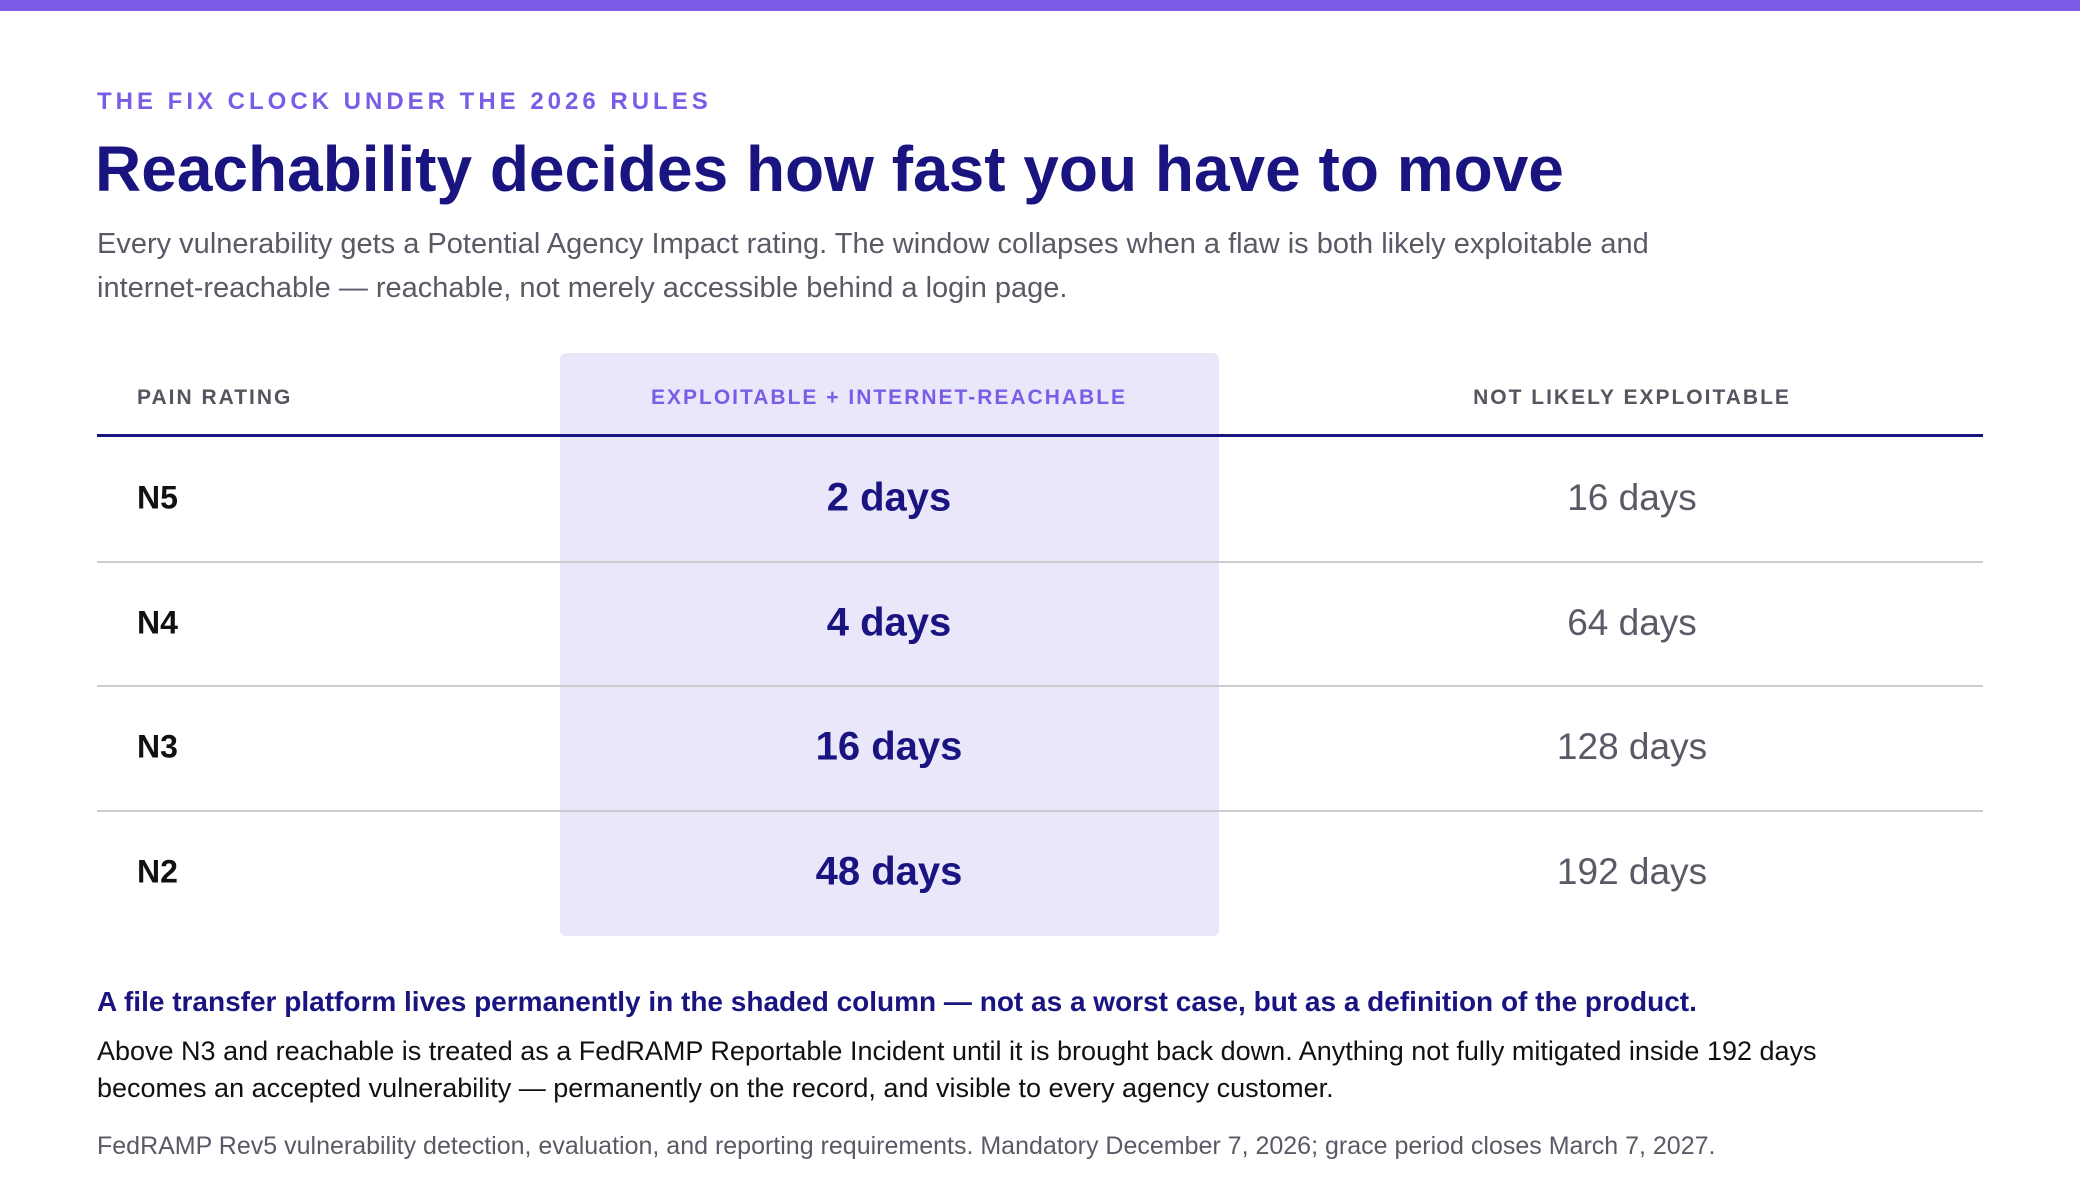  I want to click on table-cell: 128 days, so click(1632, 747).